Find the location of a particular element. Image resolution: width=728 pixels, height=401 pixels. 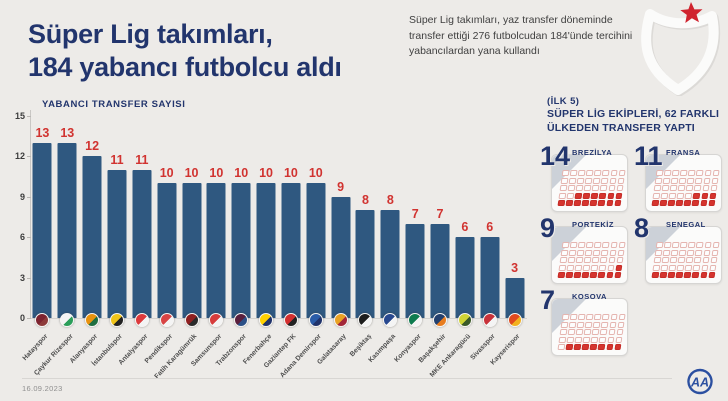

bar-value-label: 10 is located at coordinates (166, 173).